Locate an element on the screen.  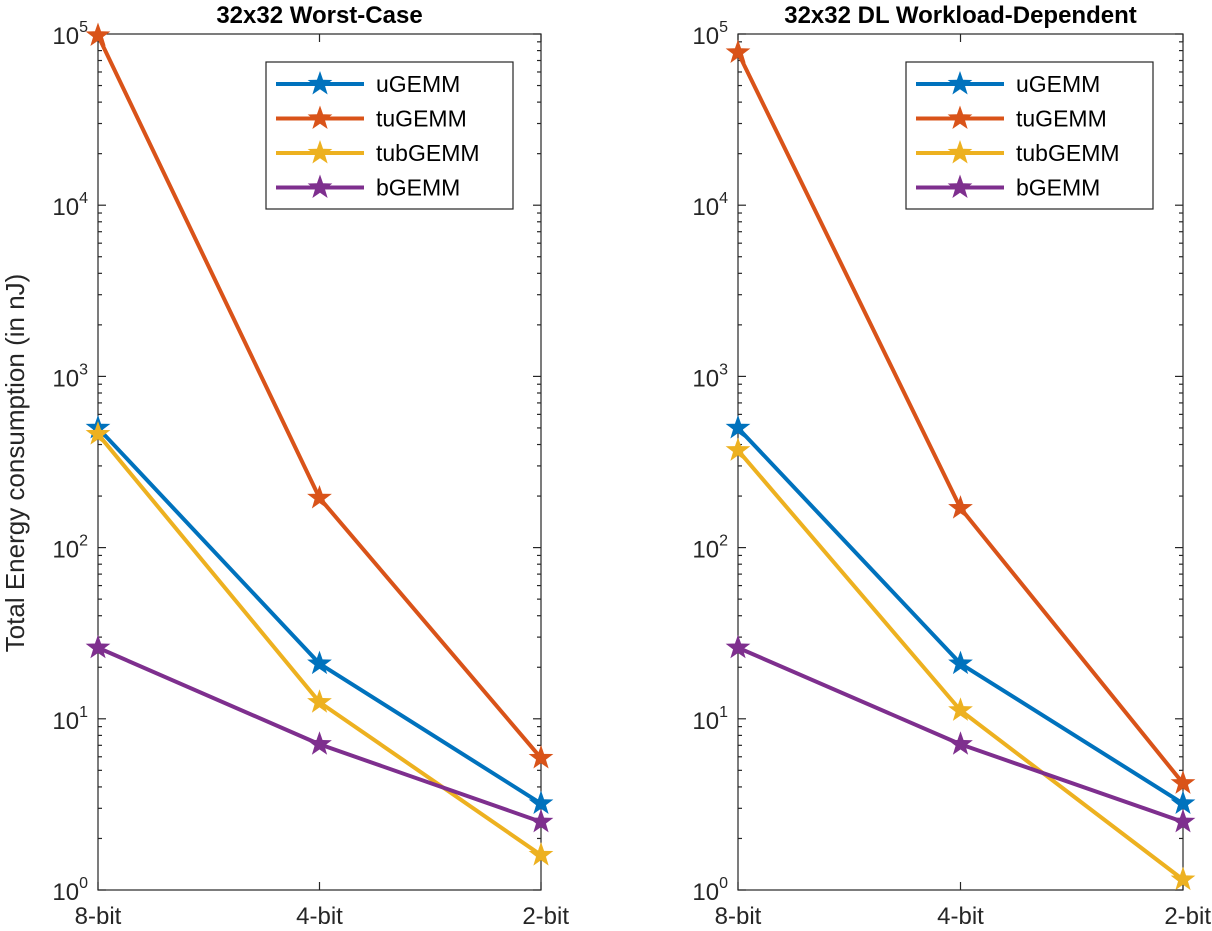
chart-title: 32x32 DL Workload-Dependent is located at coordinates (960, 15).